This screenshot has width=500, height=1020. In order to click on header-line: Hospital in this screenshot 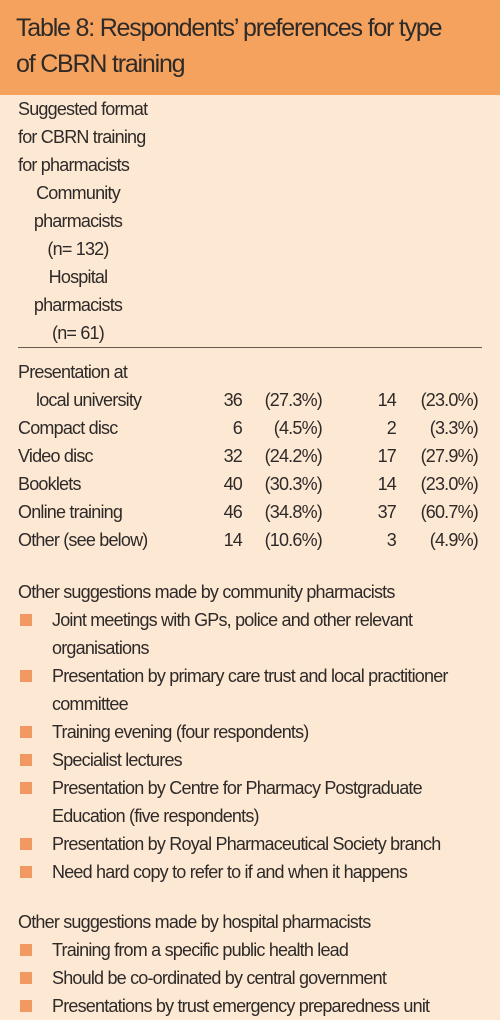, I will do `click(78, 277)`.